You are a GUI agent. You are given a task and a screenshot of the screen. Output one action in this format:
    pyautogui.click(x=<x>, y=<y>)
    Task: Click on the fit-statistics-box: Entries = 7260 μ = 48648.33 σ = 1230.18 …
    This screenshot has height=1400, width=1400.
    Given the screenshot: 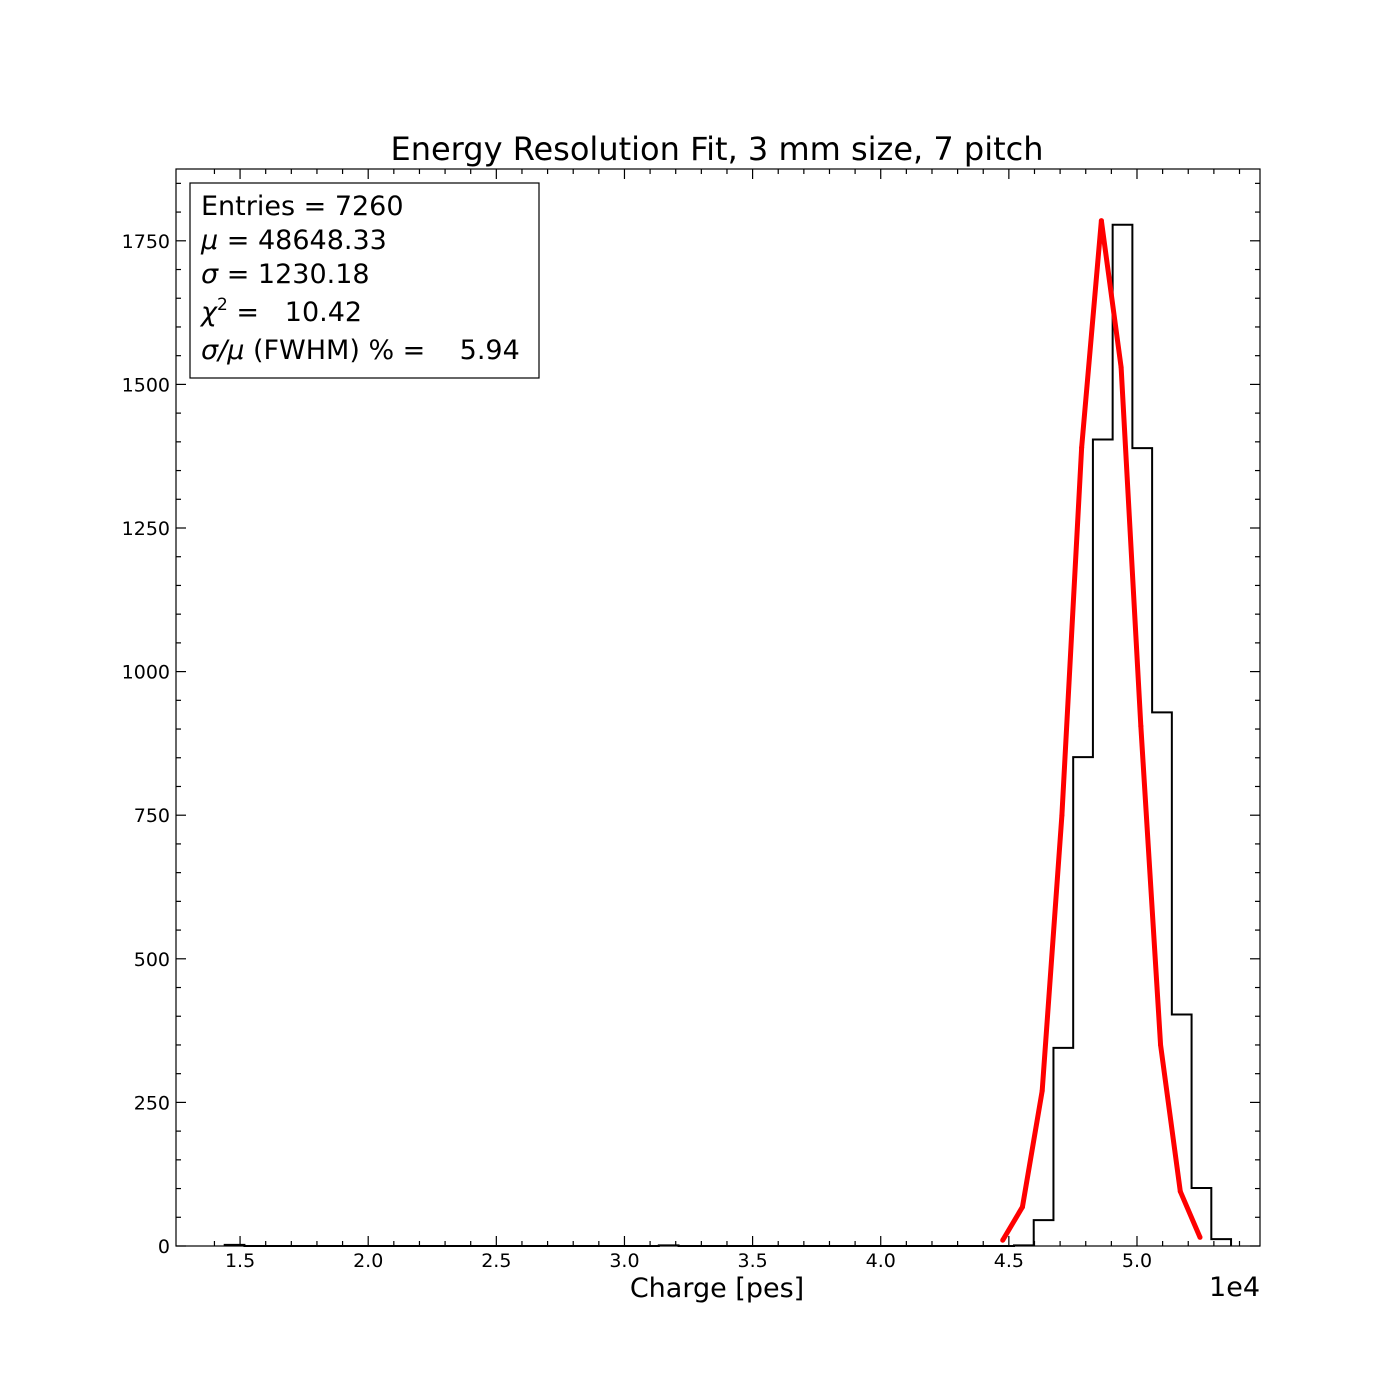 What is the action you would take?
    pyautogui.click(x=364, y=280)
    